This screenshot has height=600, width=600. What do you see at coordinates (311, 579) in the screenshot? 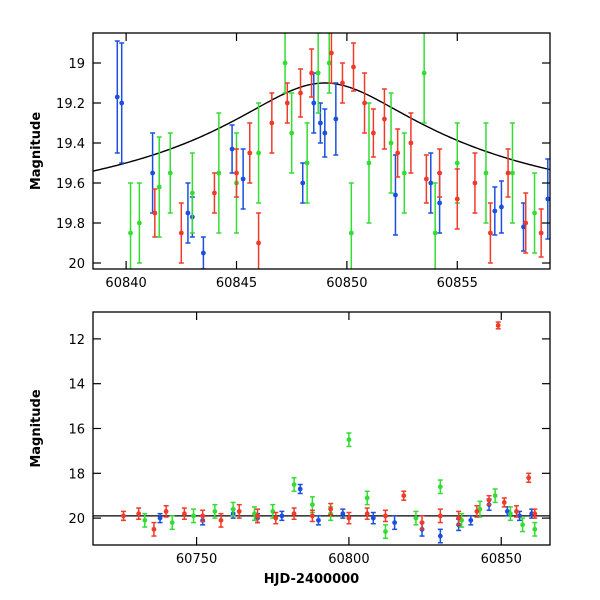
I see `bottom-panel-x-axis-title: HJD-2400000` at bounding box center [311, 579].